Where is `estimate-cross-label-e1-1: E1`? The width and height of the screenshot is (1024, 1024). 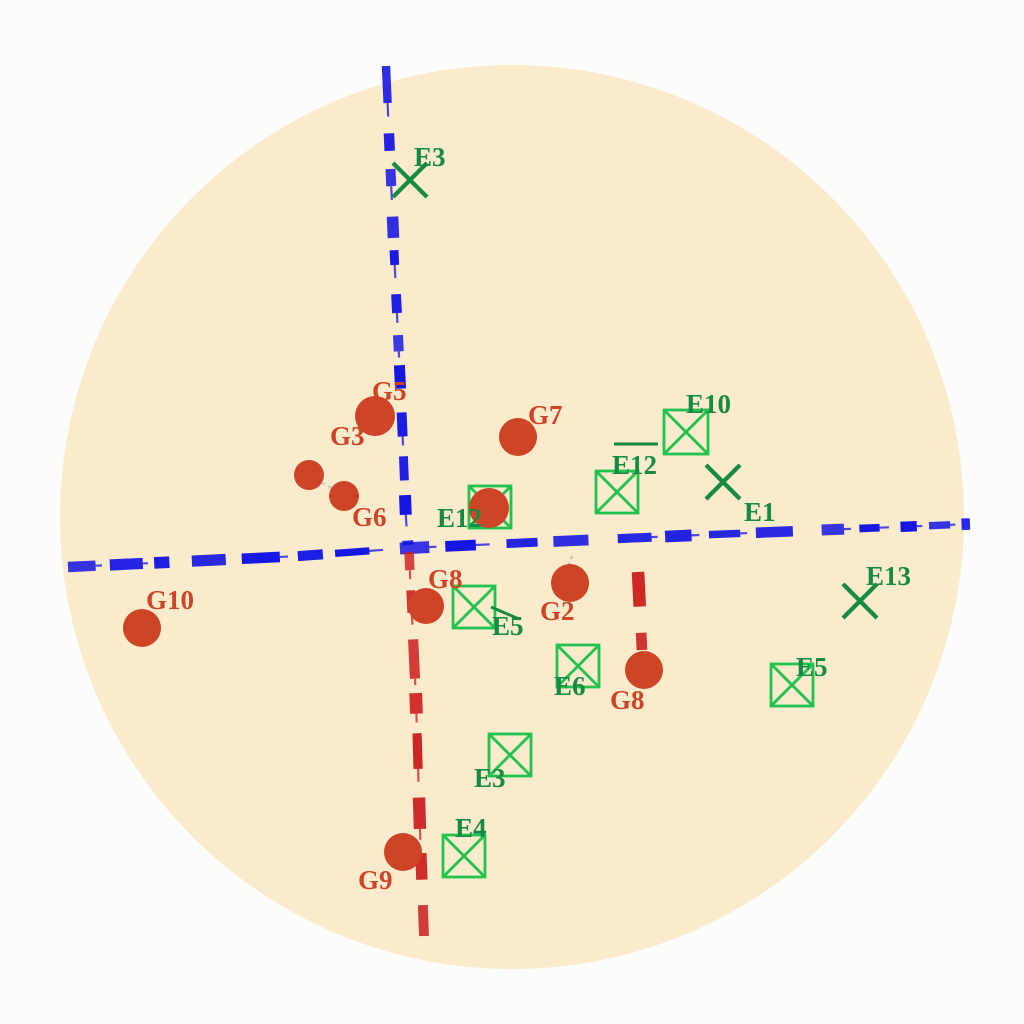
estimate-cross-label-e1-1: E1 is located at coordinates (760, 512).